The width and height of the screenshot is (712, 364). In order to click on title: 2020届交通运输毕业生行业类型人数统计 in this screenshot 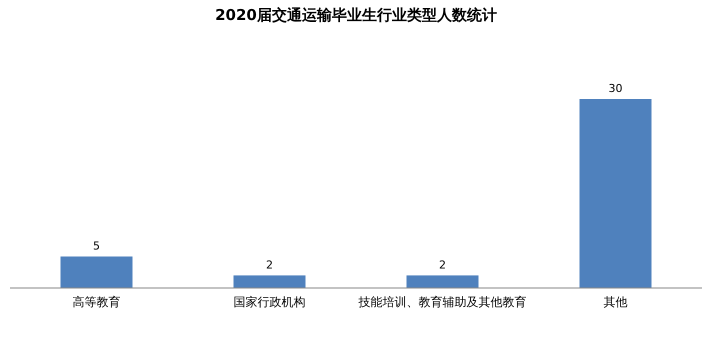, I will do `click(356, 15)`.